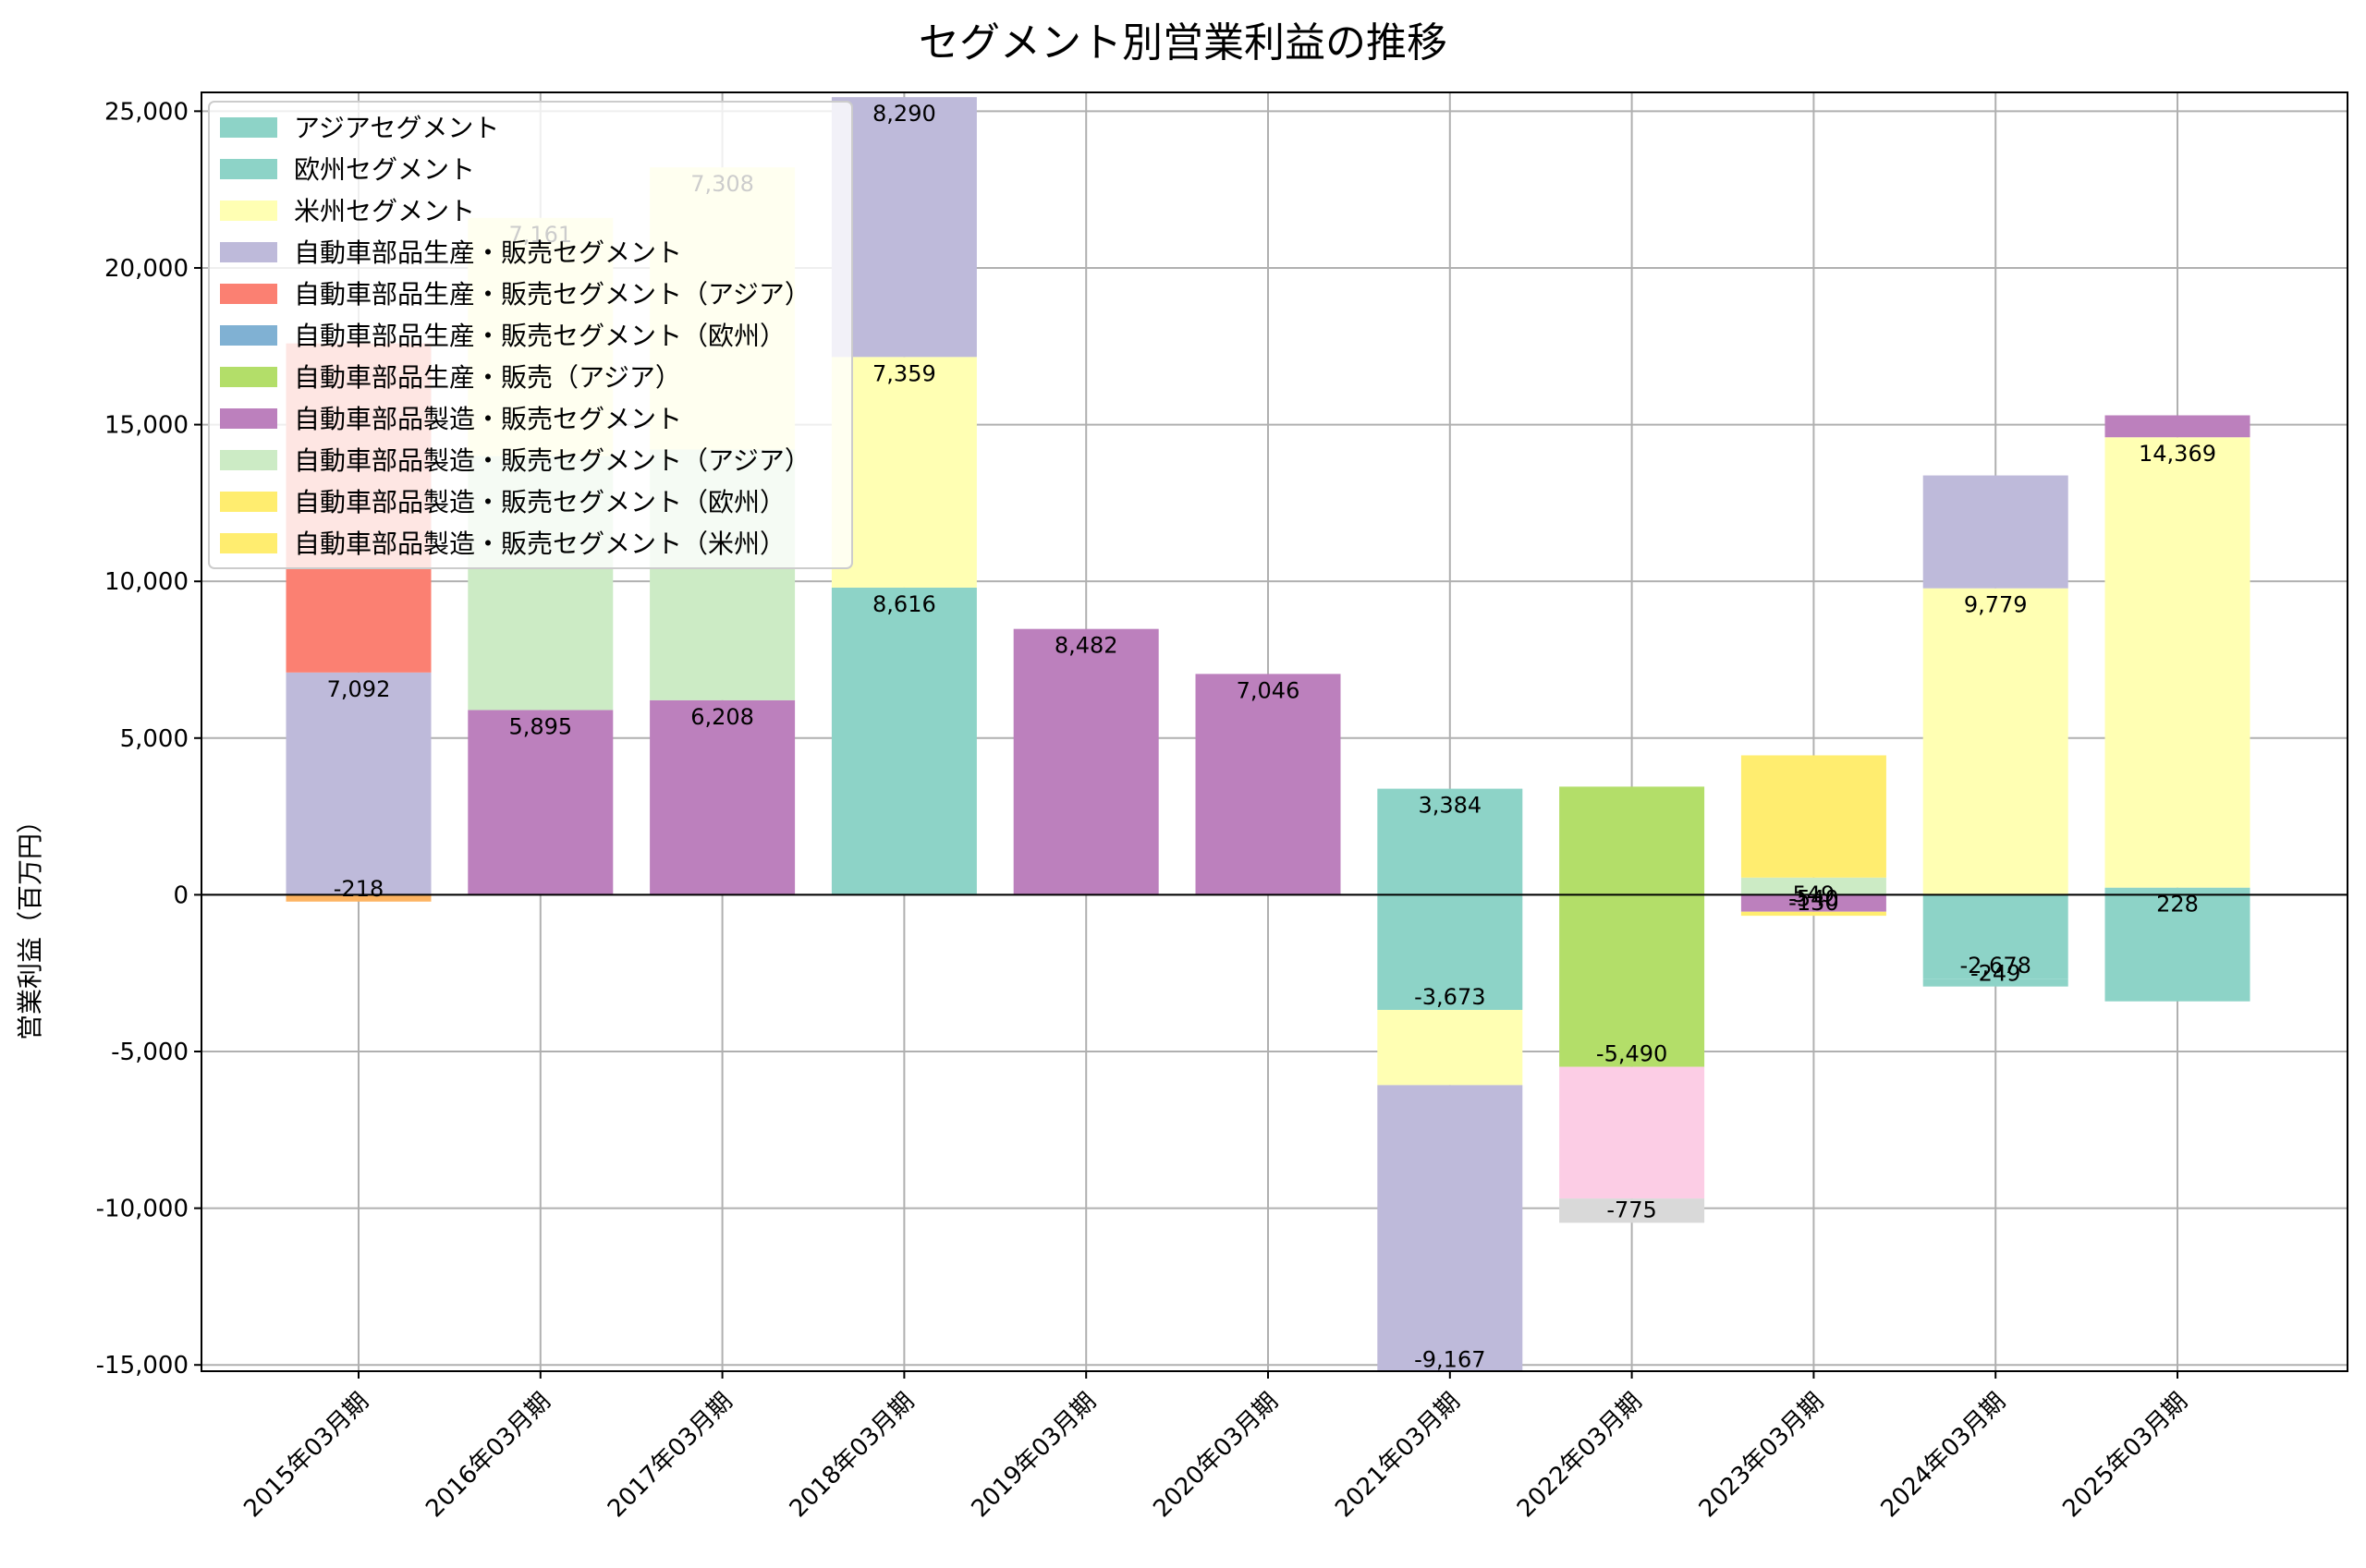 Image resolution: width=2366 pixels, height=1568 pixels. I want to click on legend-entry: 自動車部品生産・販売セグメント（欧州）, so click(540, 336).